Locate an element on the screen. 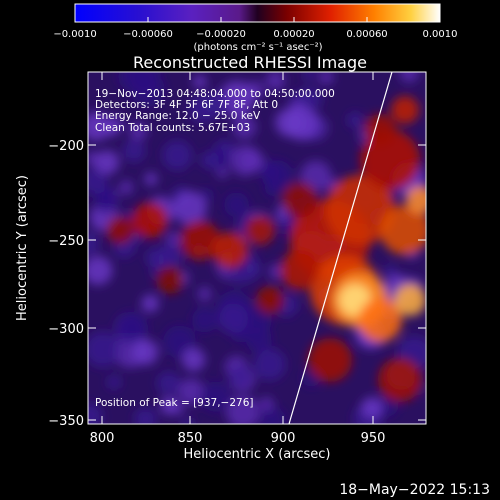 Image resolution: width=500 pixels, height=500 pixels. footer-timestamp: 18−May−2022 15:13 is located at coordinates (414, 490).